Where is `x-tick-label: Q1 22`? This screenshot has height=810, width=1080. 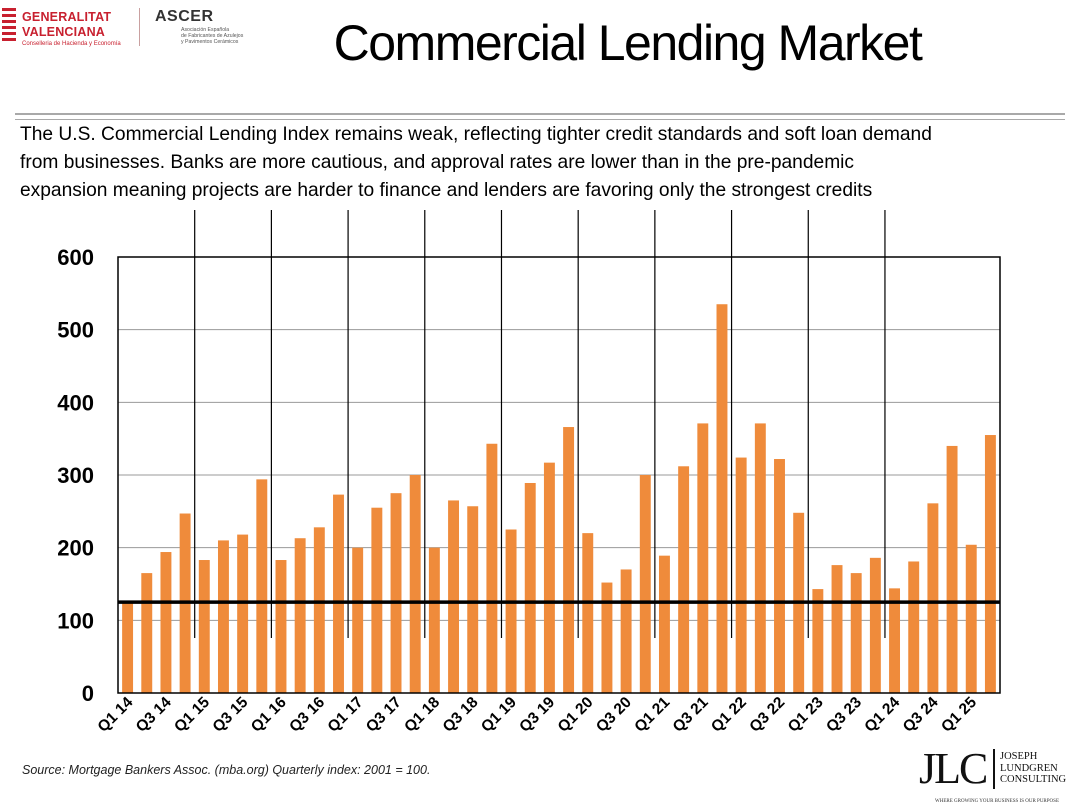
x-tick-label: Q1 22 is located at coordinates (729, 715).